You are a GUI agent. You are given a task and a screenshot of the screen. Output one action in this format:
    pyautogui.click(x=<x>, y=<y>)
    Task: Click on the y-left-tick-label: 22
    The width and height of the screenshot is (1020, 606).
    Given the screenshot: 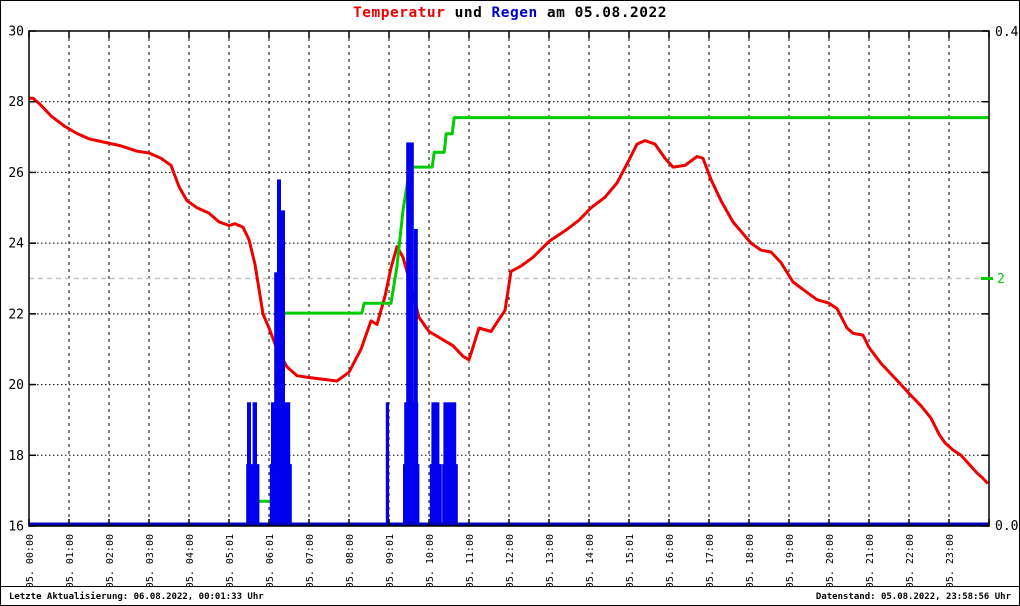 What is the action you would take?
    pyautogui.click(x=16, y=314)
    